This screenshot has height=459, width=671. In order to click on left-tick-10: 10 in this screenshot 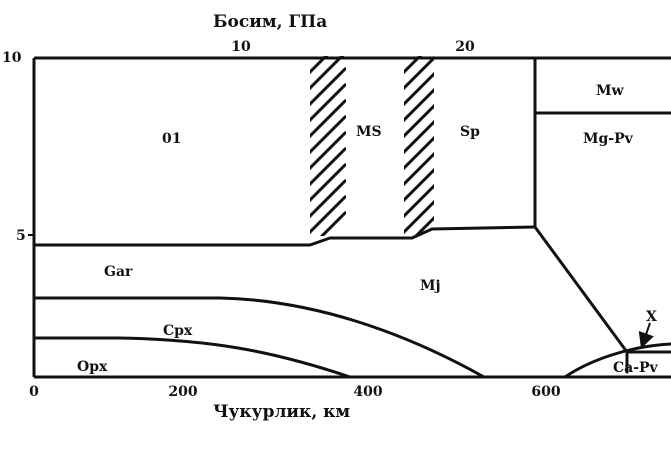, I will do `click(12, 58)`.